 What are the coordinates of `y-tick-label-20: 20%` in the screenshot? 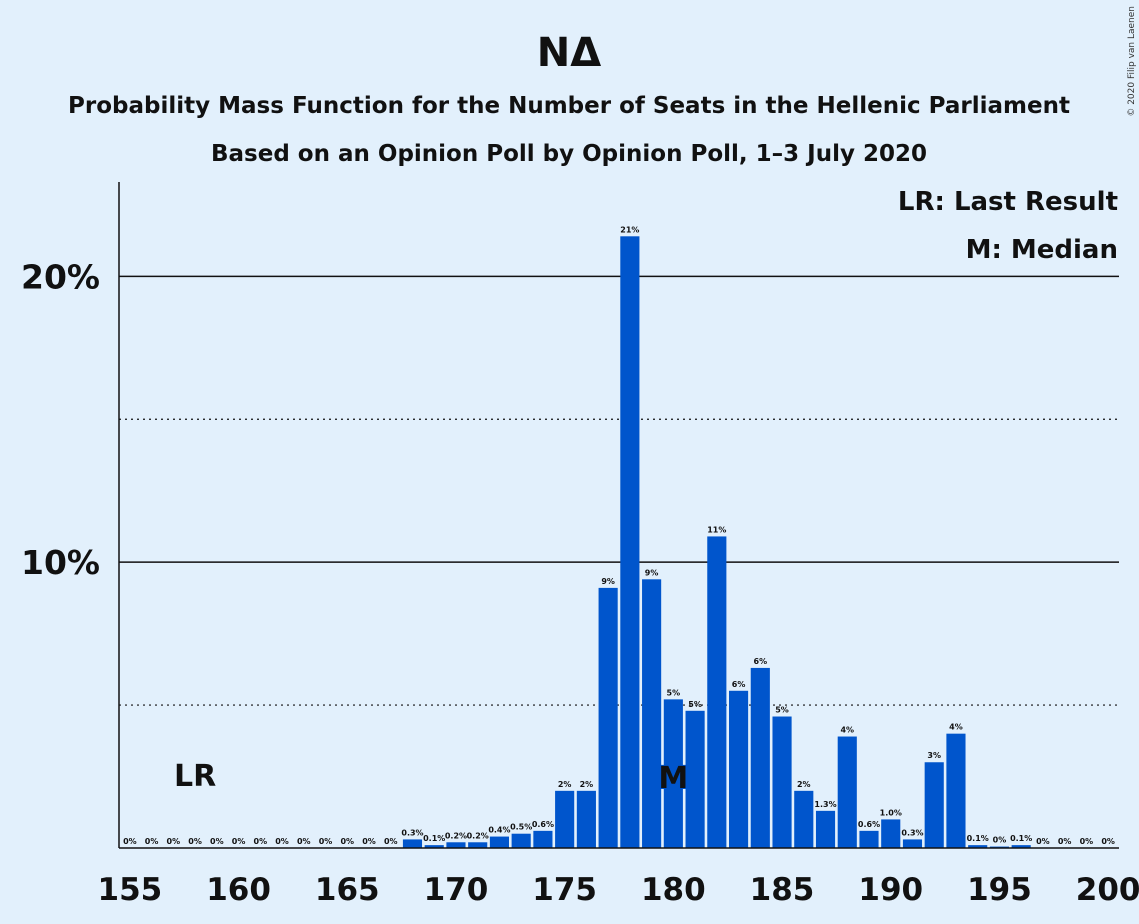 It's located at (60, 276).